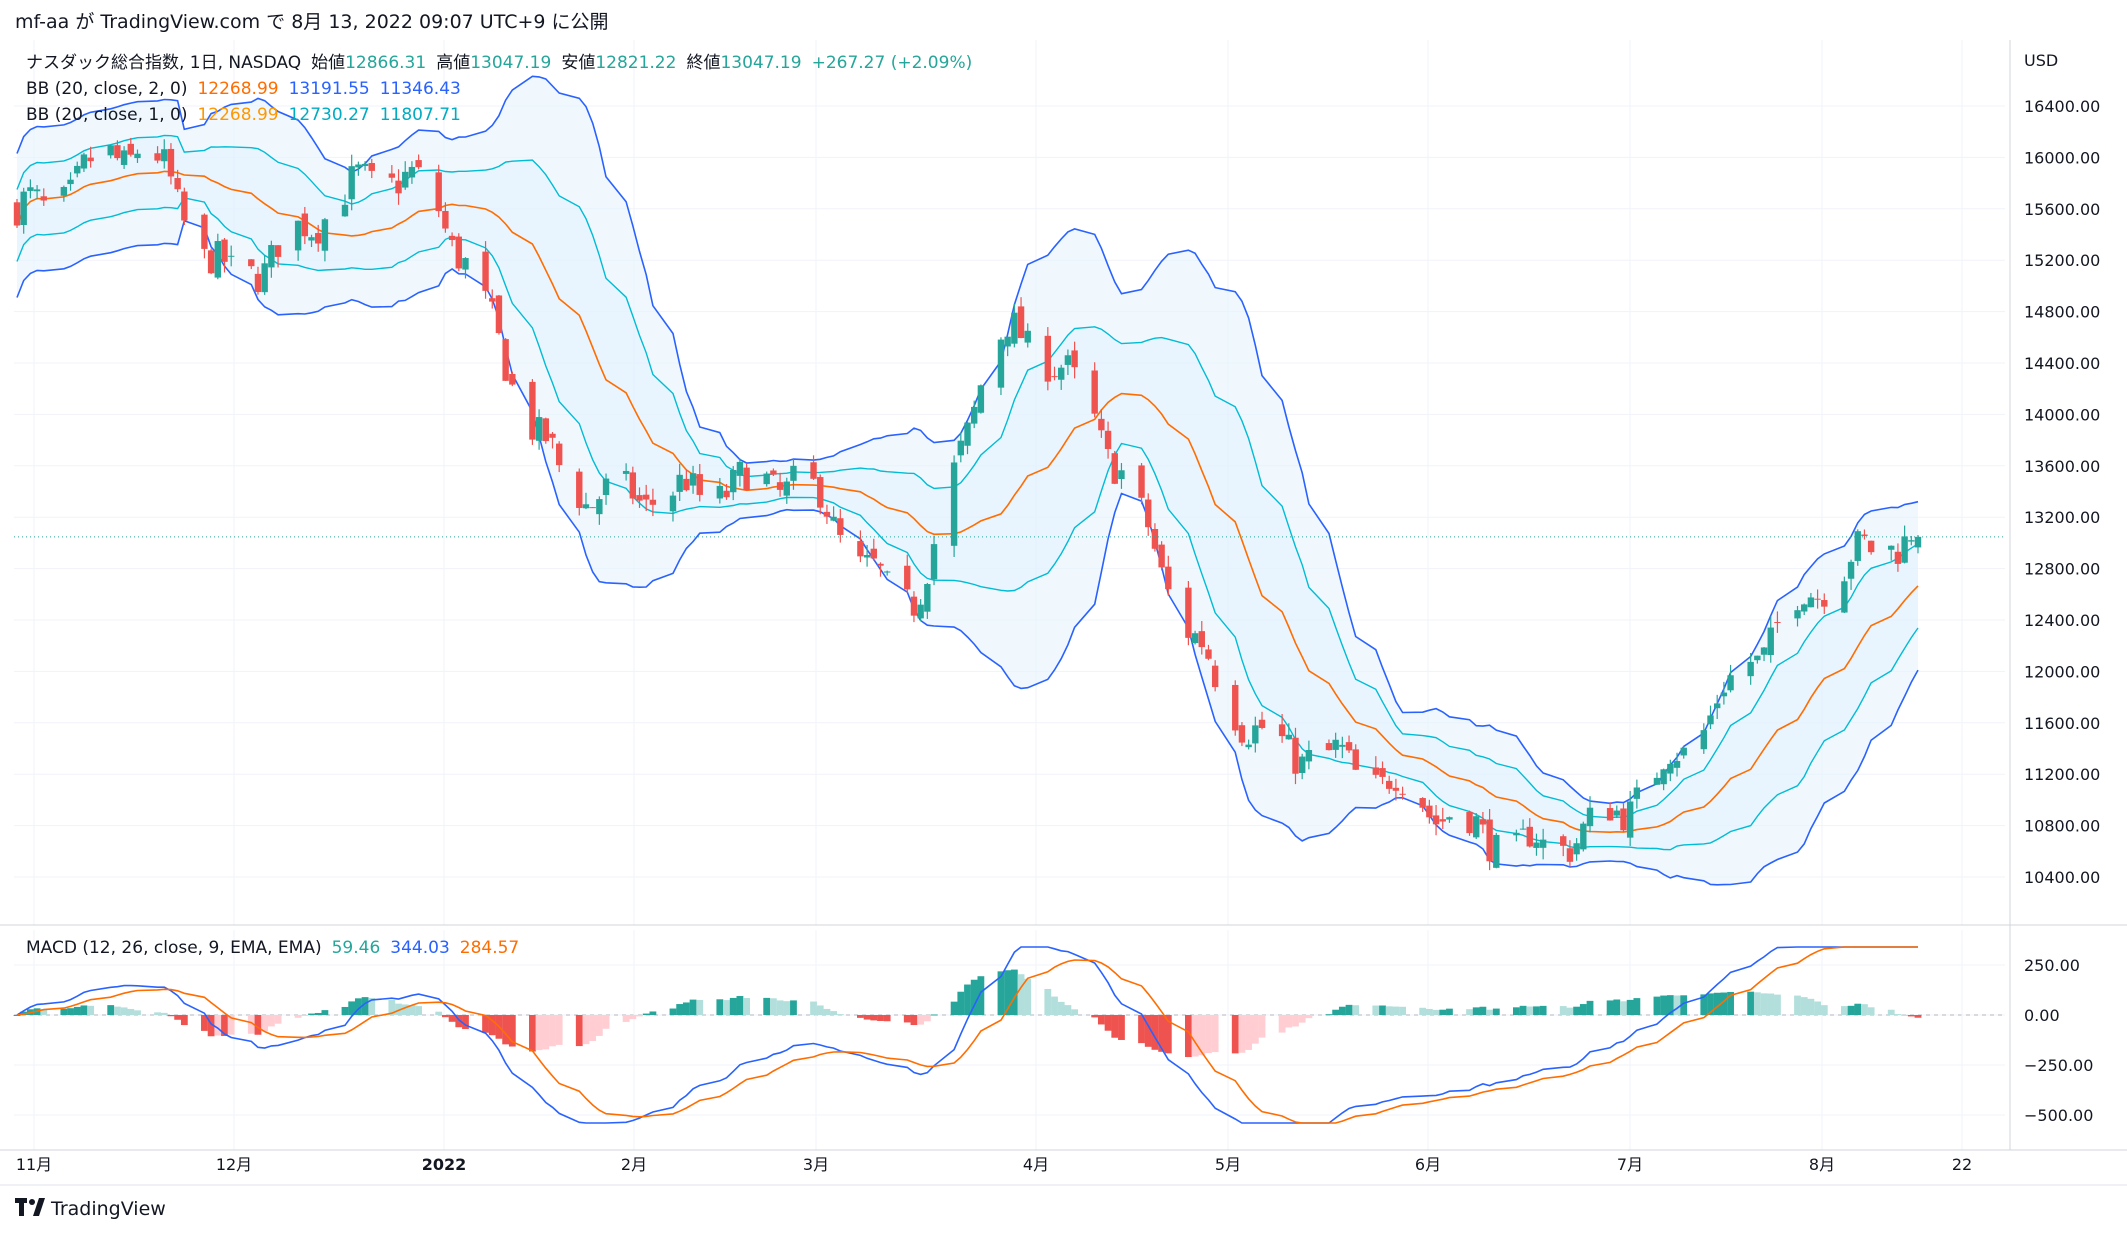 This screenshot has width=2127, height=1234. I want to click on price-tick-label: 14400.00, so click(2062, 363).